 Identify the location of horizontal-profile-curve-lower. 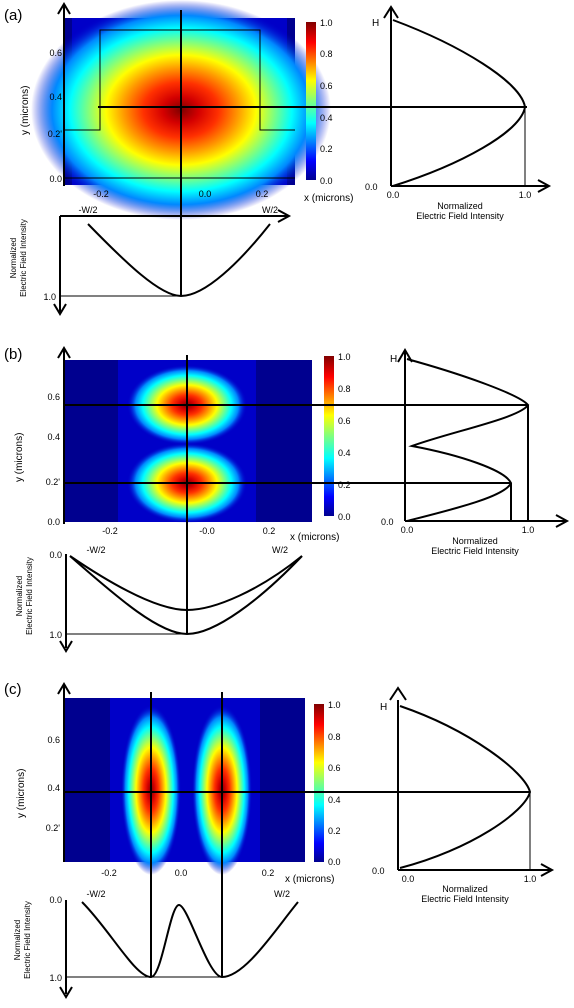
(186, 595).